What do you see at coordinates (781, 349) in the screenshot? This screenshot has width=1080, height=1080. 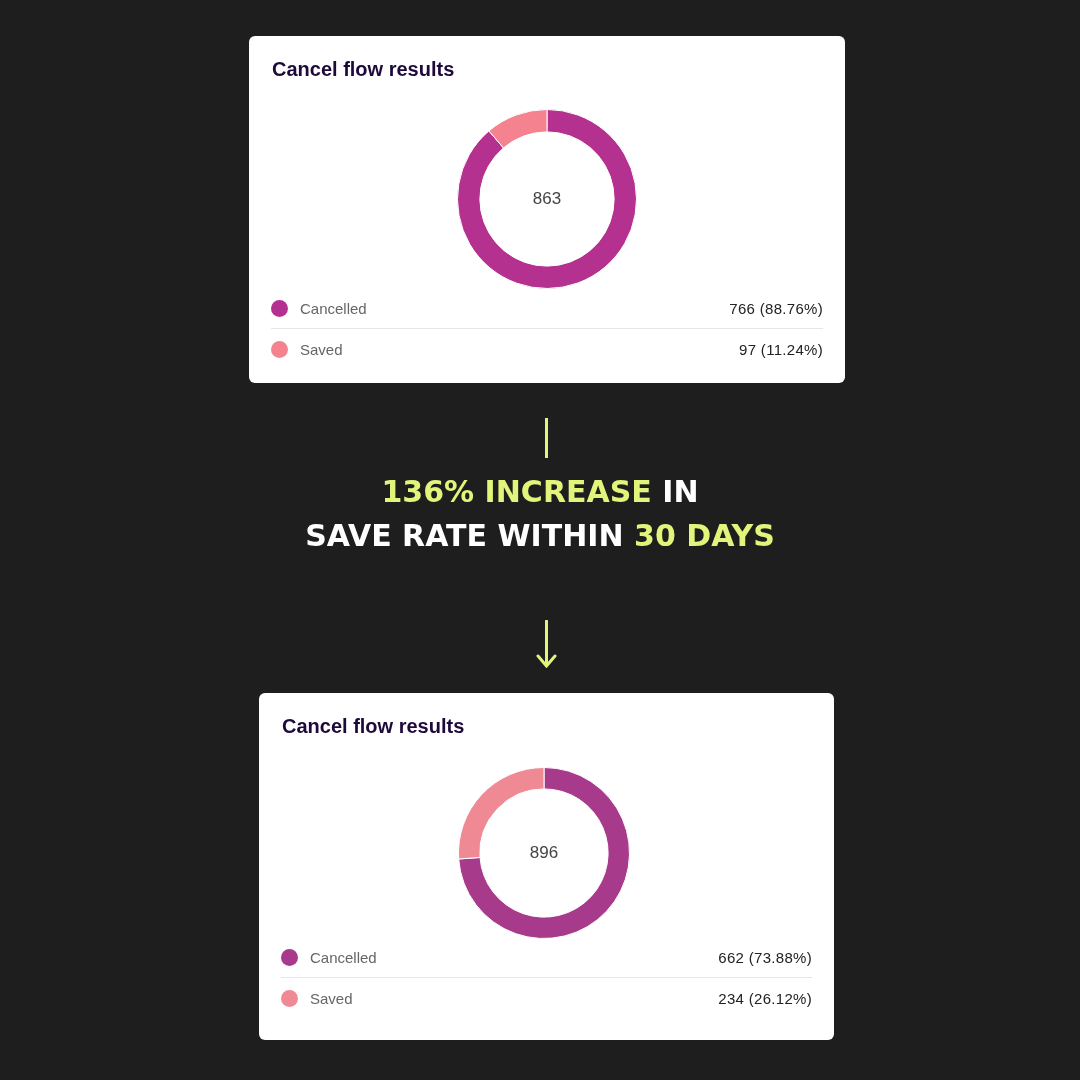 I see `data-label: 97 (11.24%)` at bounding box center [781, 349].